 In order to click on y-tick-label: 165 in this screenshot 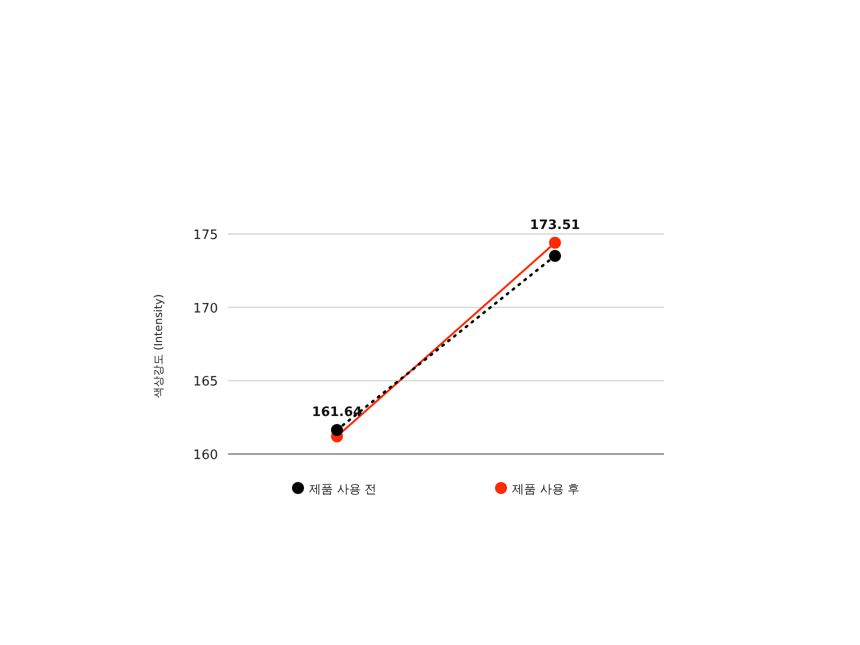, I will do `click(205, 382)`.